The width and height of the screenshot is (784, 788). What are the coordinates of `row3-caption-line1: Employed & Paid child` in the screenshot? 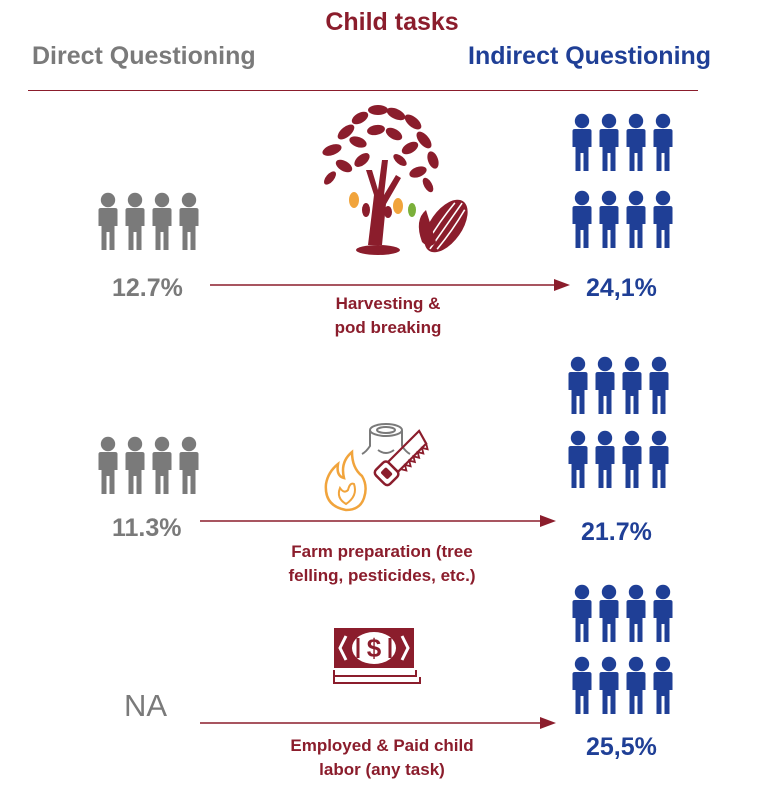 It's located at (382, 745).